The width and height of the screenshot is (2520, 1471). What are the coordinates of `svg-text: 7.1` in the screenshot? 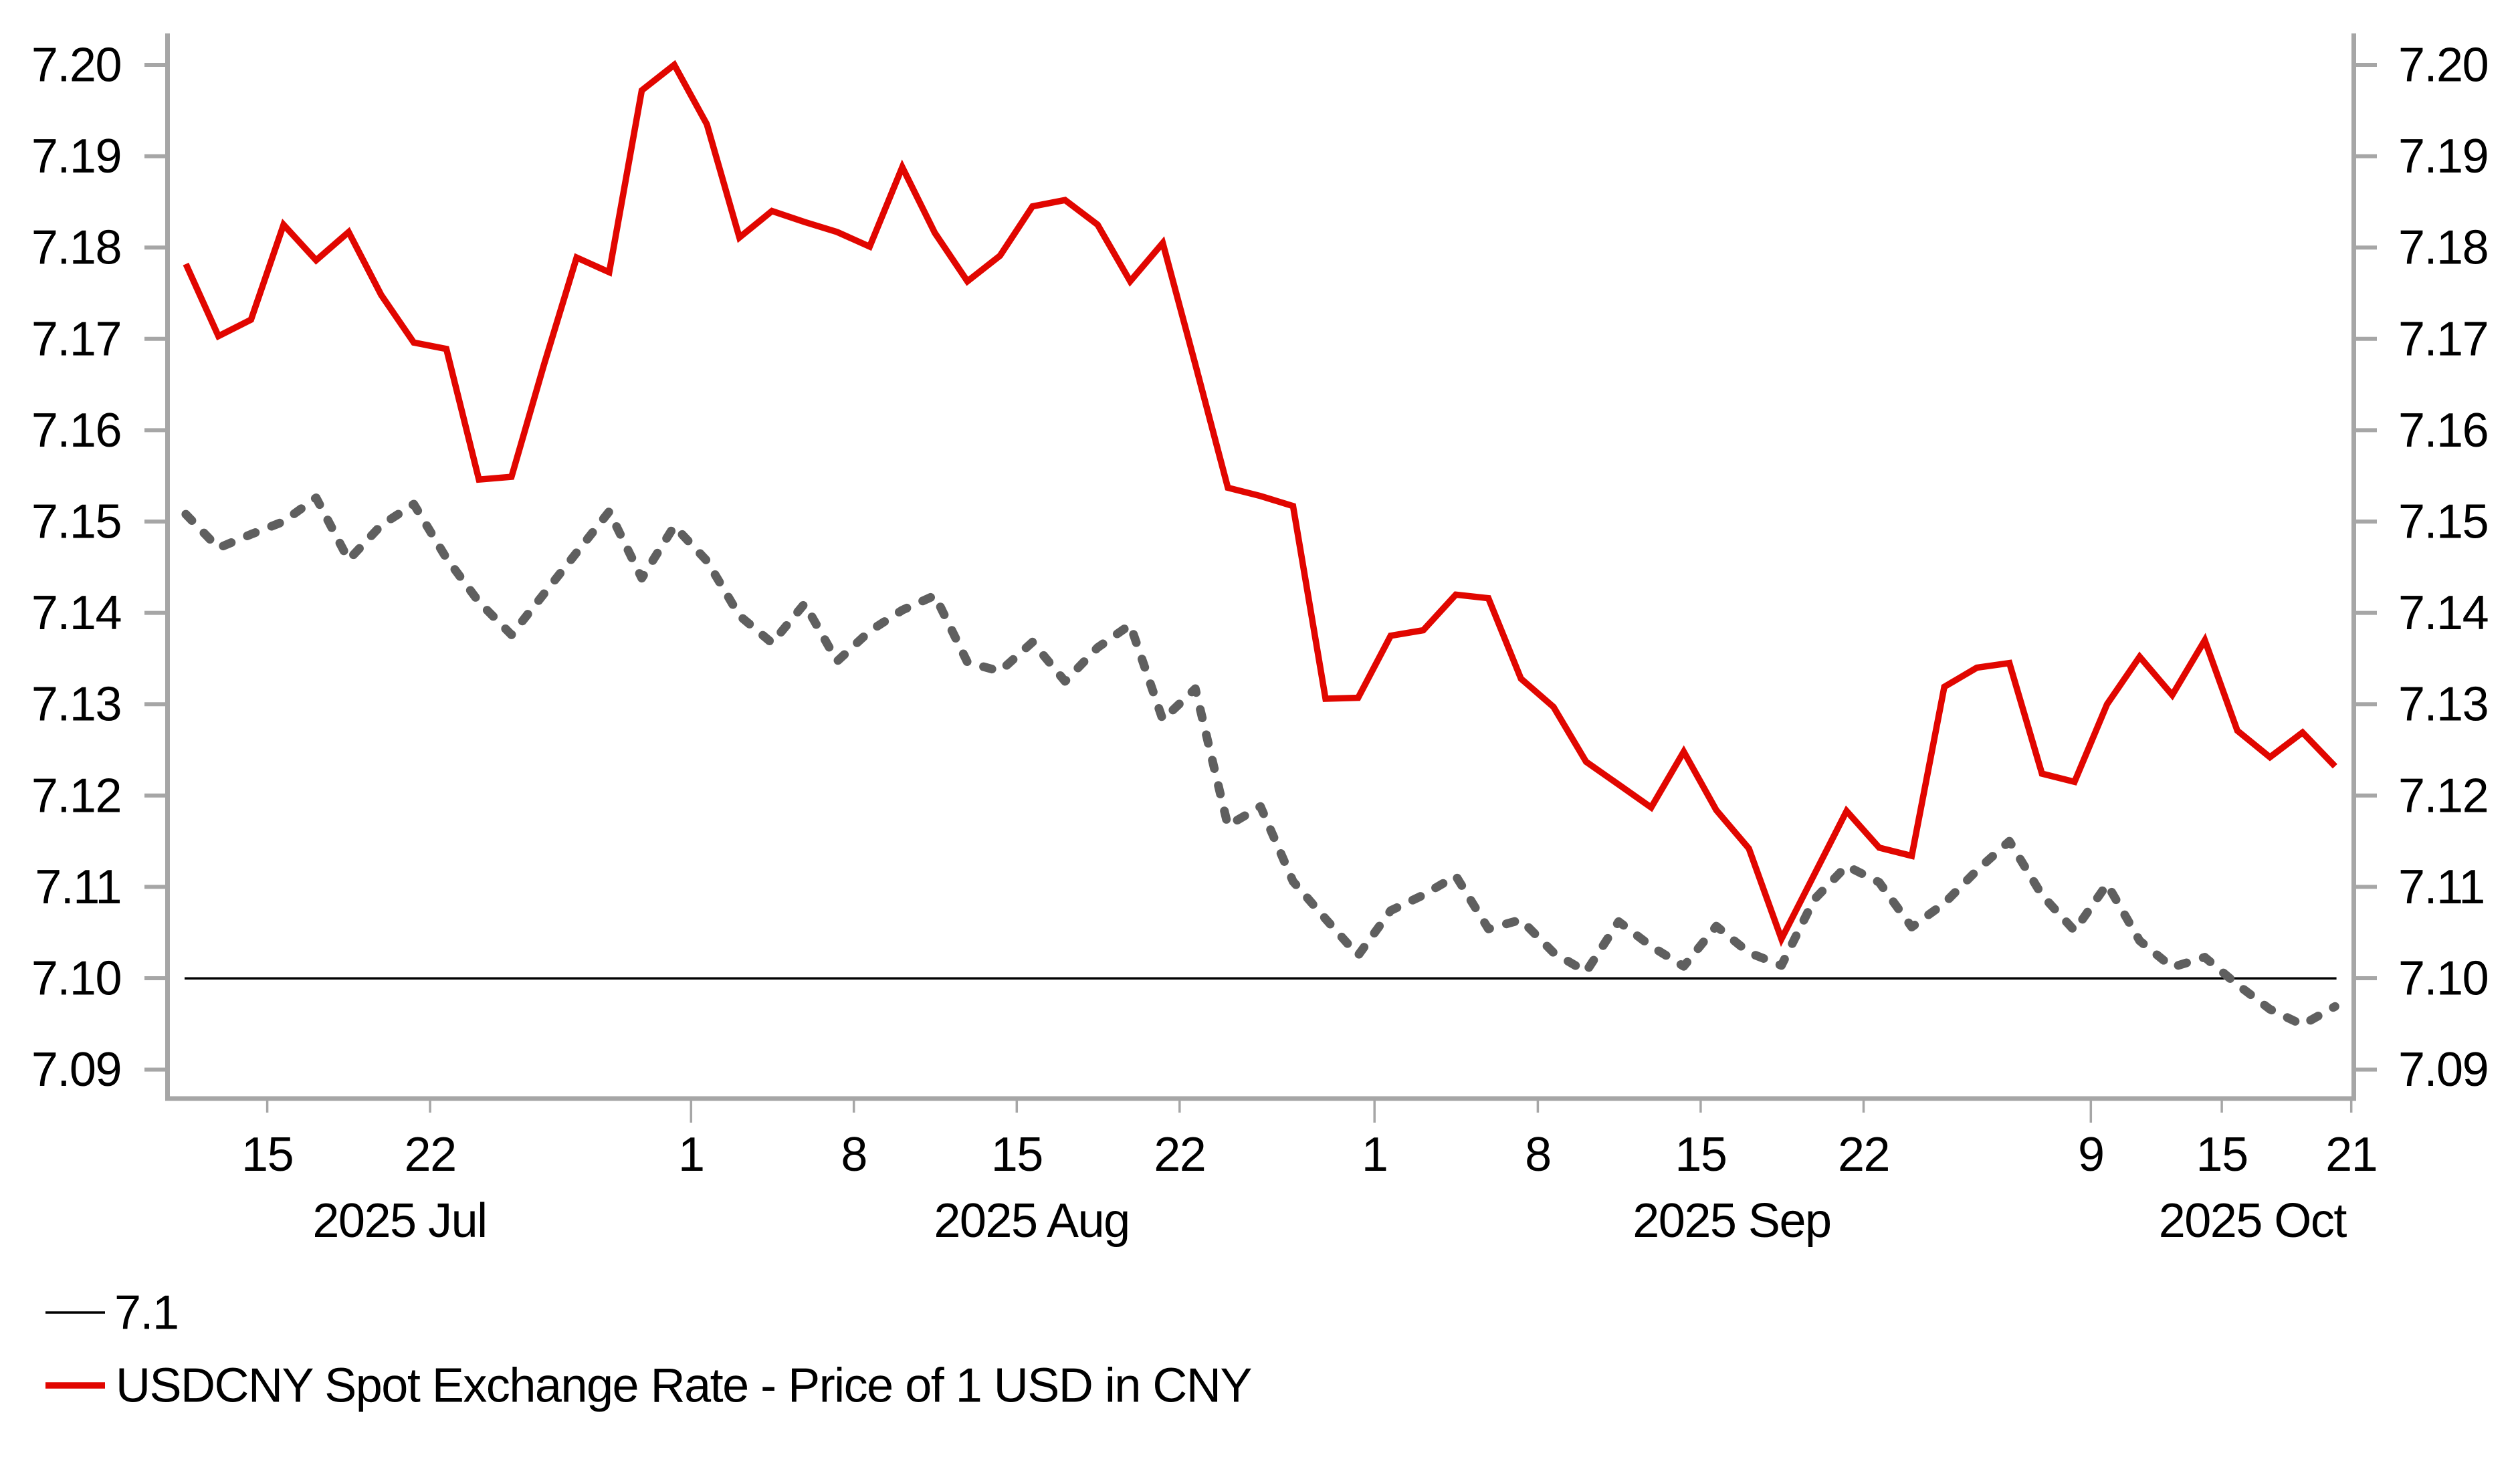 It's located at (146, 1313).